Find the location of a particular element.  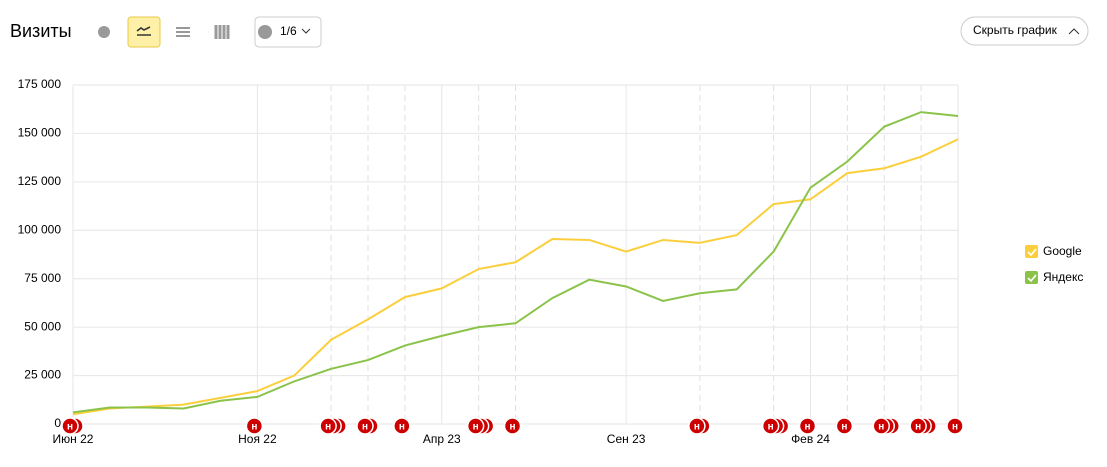

title: Визиты is located at coordinates (41, 31).